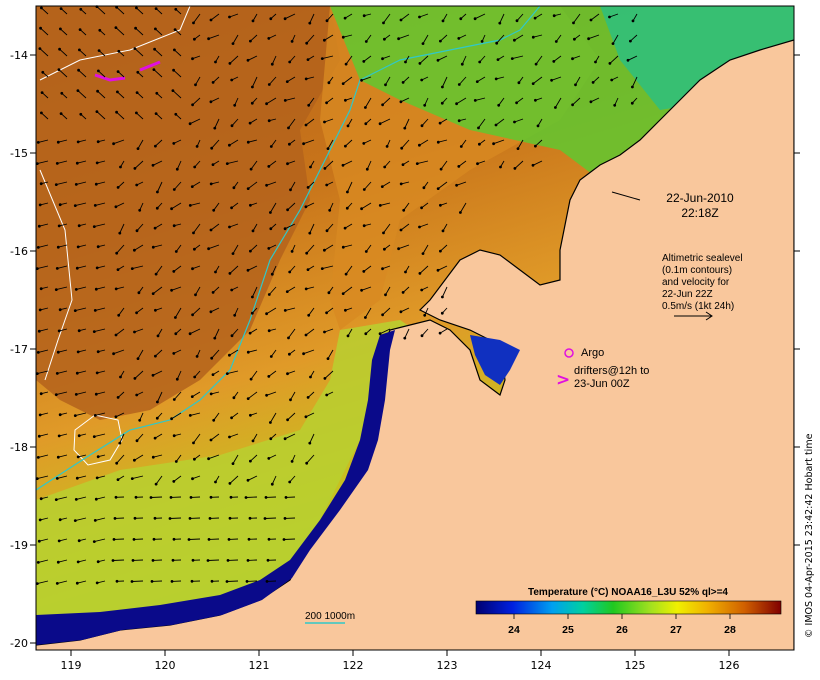  Describe the element at coordinates (611, 371) in the screenshot. I see `drifter-legend-line: drifters@12h to` at that location.